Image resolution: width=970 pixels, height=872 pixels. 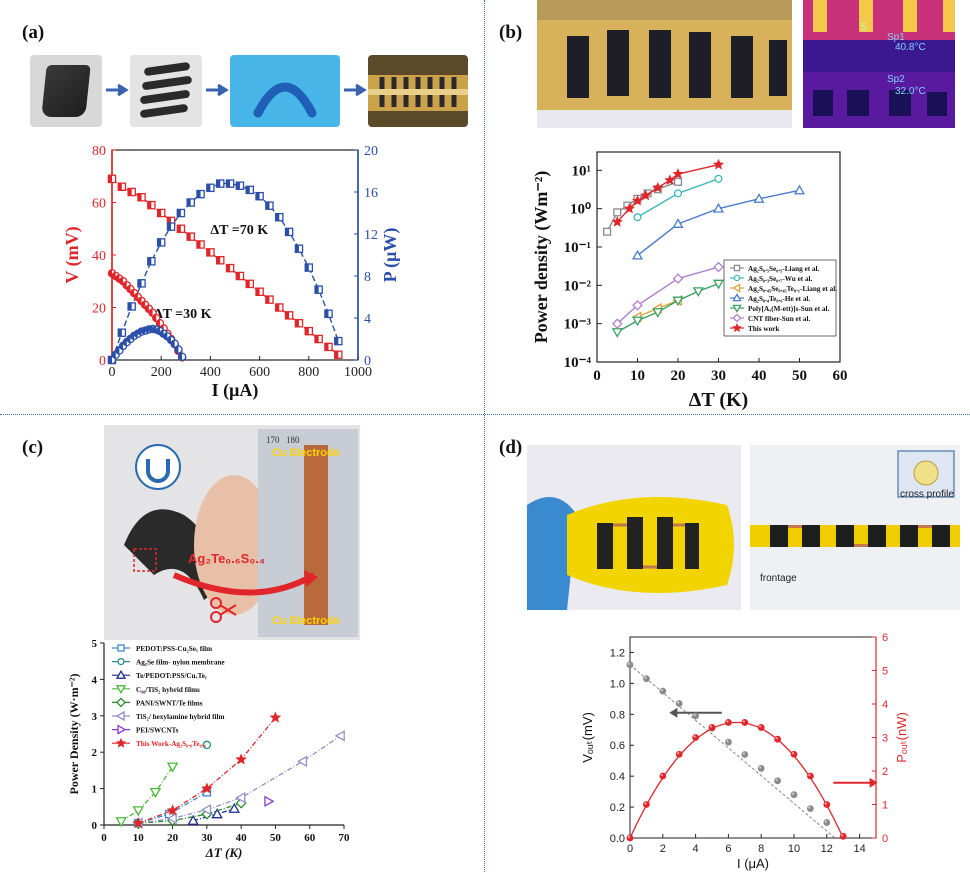 What do you see at coordinates (276, 838) in the screenshot?
I see `x-tick-label: 50` at bounding box center [276, 838].